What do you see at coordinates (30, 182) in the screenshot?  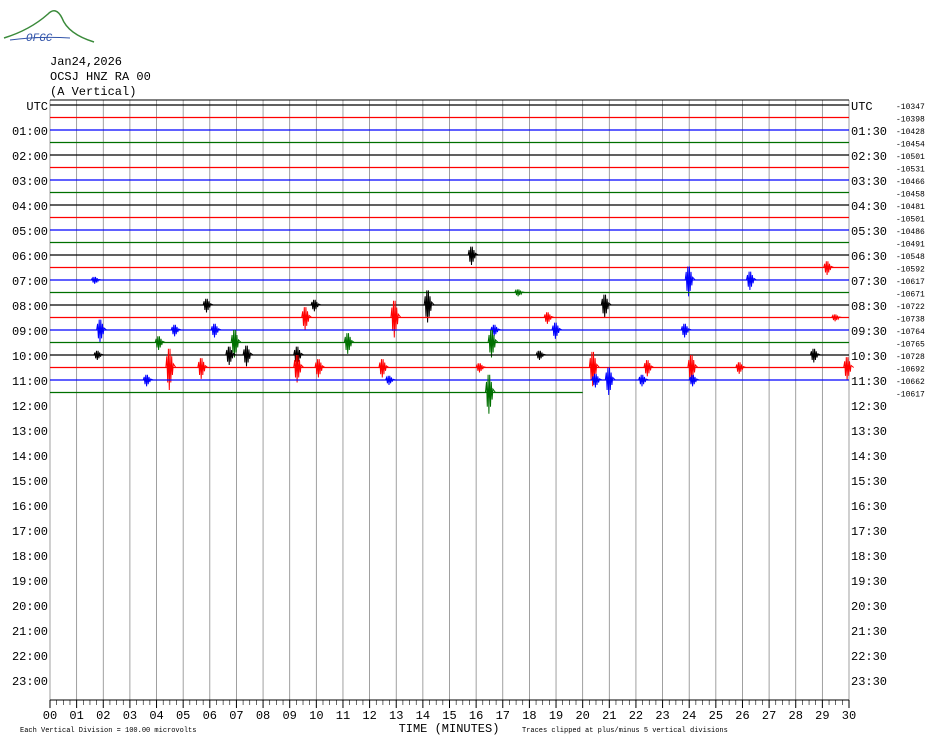 I see `left-time-label: 03:00` at bounding box center [30, 182].